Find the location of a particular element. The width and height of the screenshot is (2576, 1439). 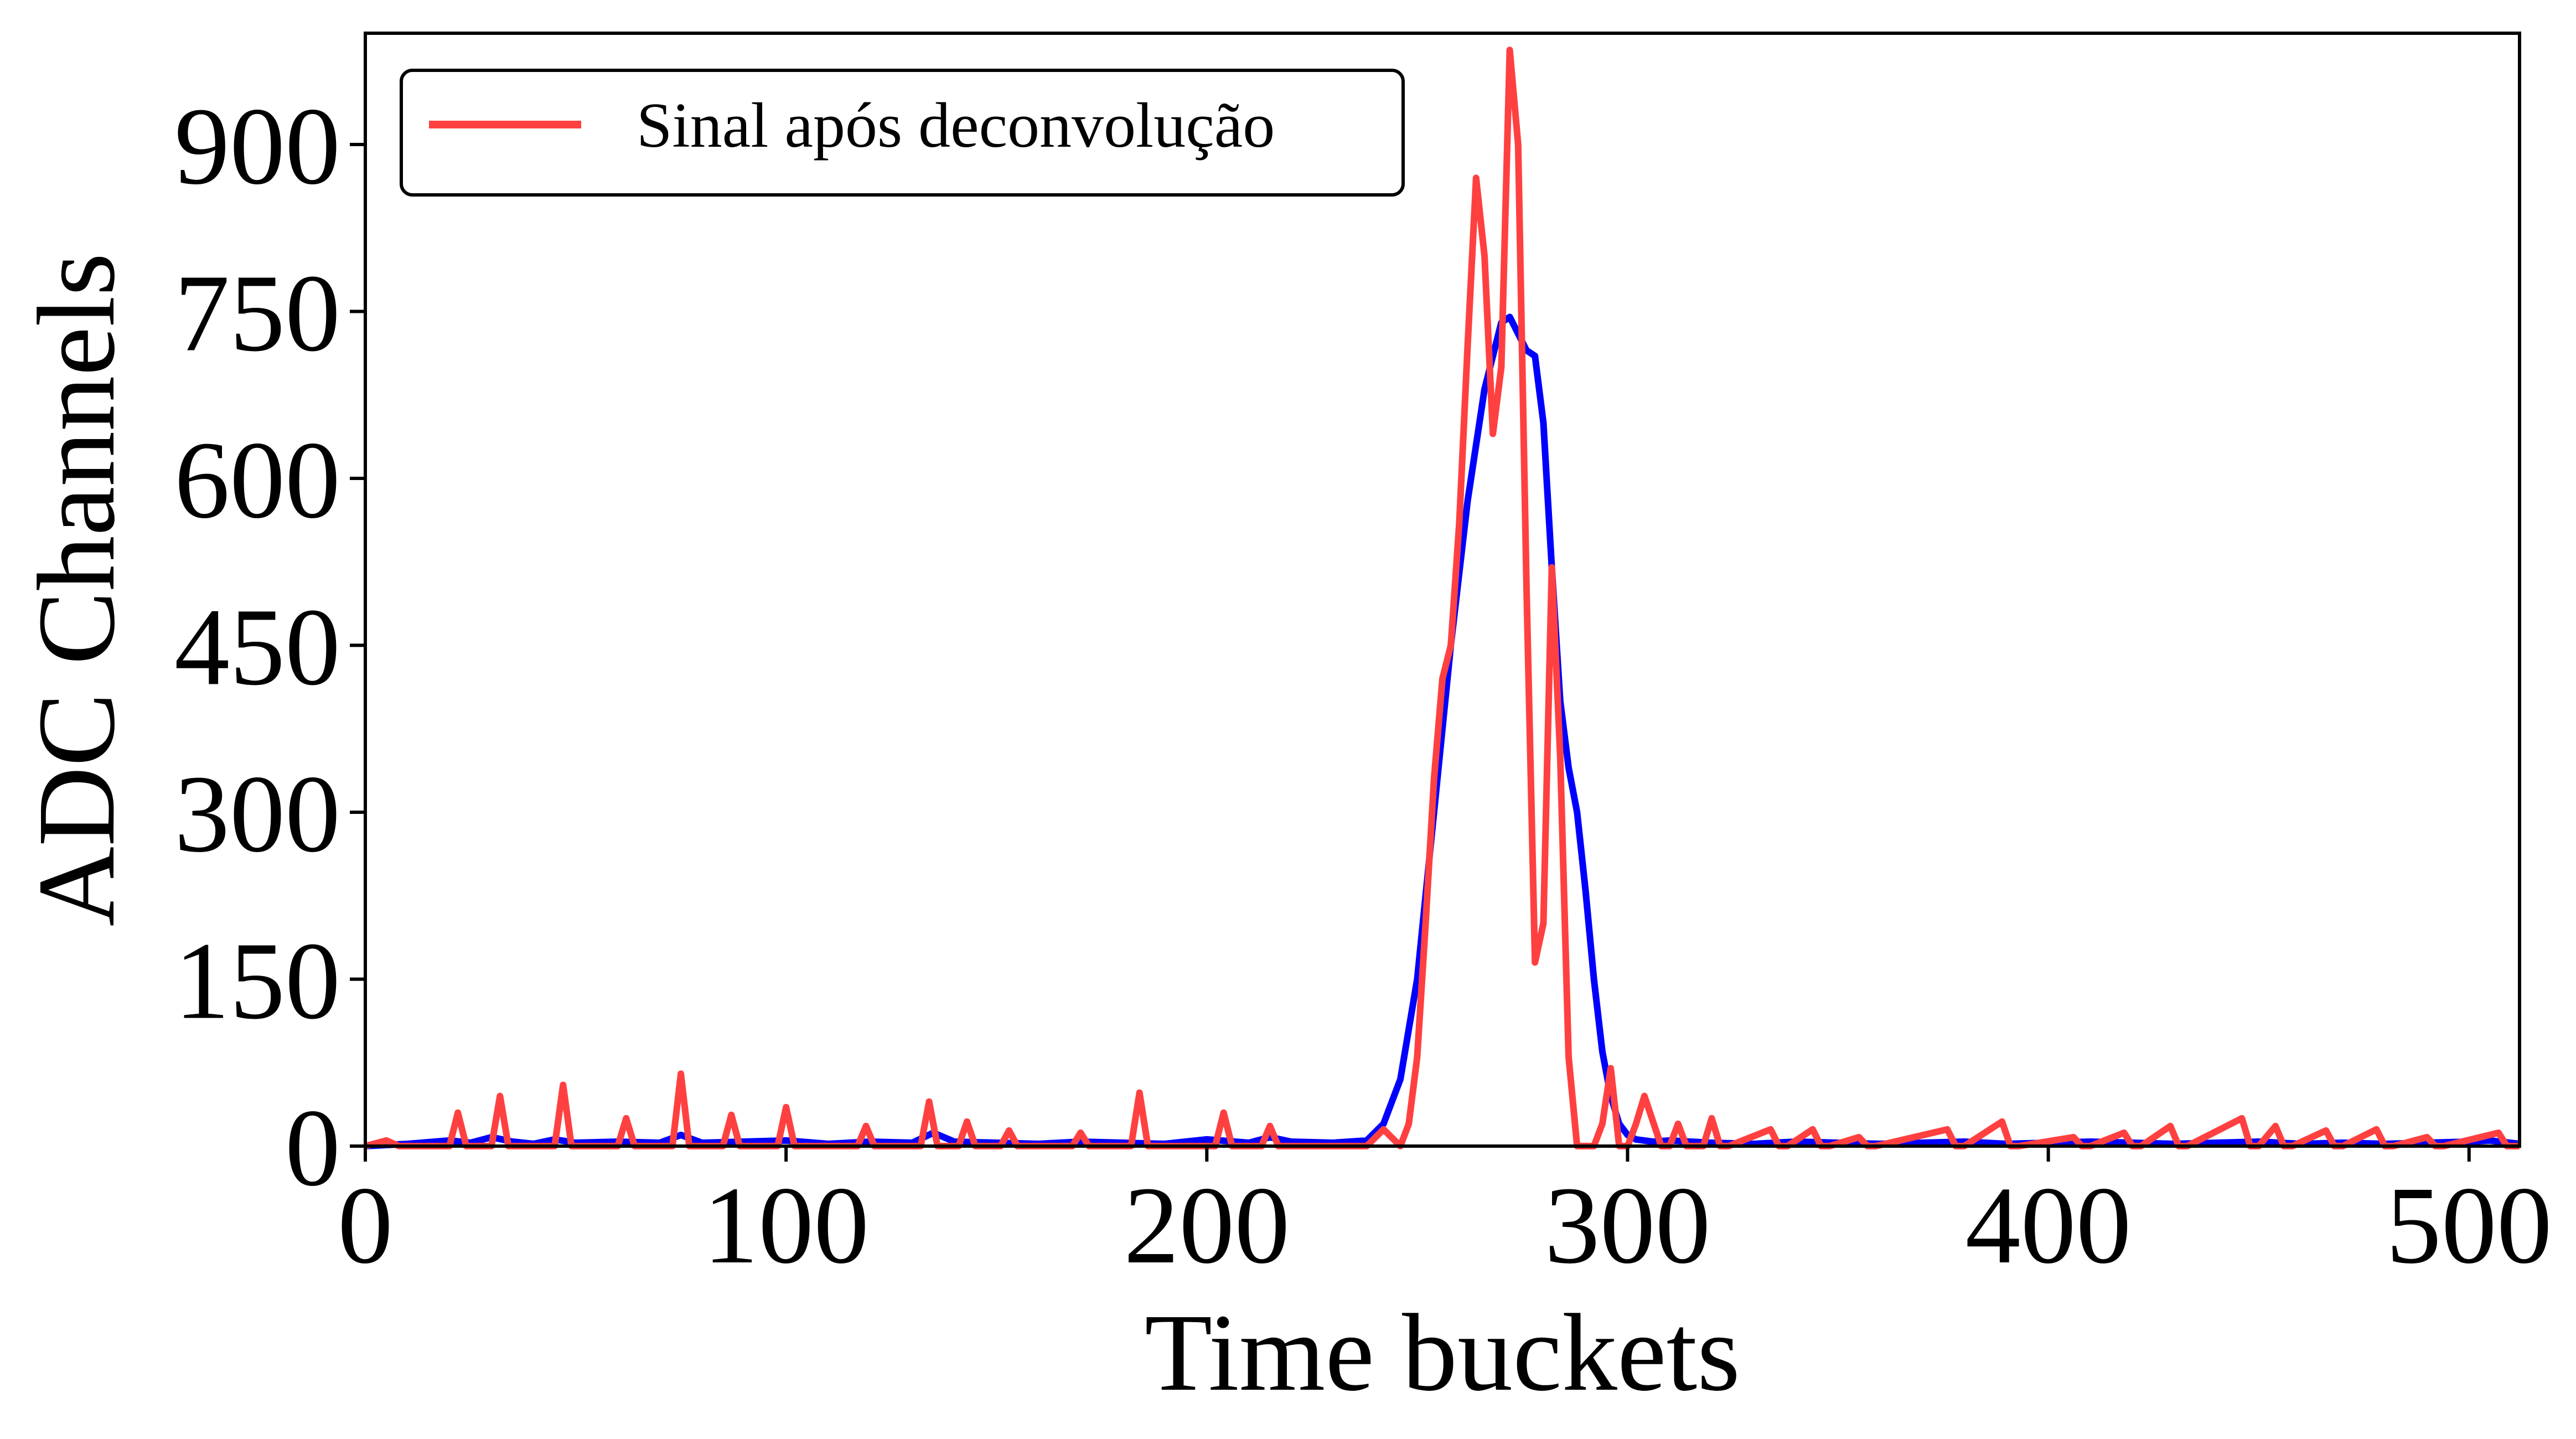

y-tick-label: 450 is located at coordinates (257, 648).